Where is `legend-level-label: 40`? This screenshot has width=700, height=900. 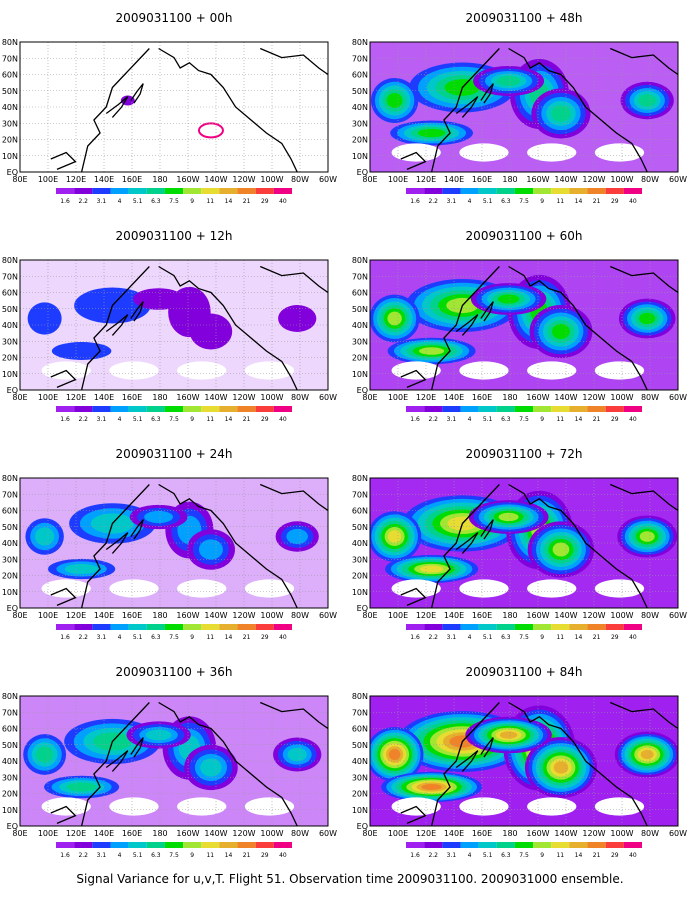
legend-level-label: 40 is located at coordinates (283, 201).